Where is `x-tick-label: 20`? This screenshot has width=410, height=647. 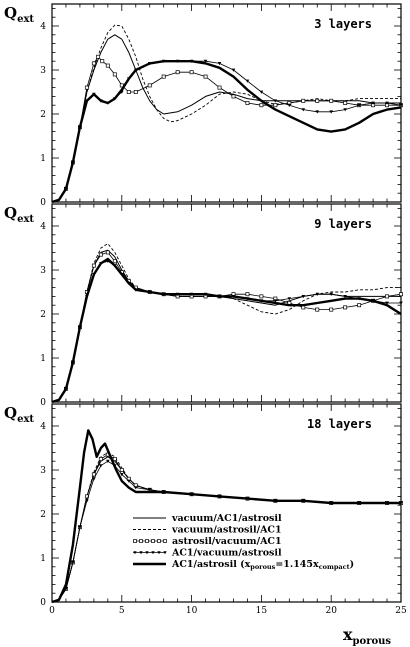
x-tick-label: 20 is located at coordinates (331, 611).